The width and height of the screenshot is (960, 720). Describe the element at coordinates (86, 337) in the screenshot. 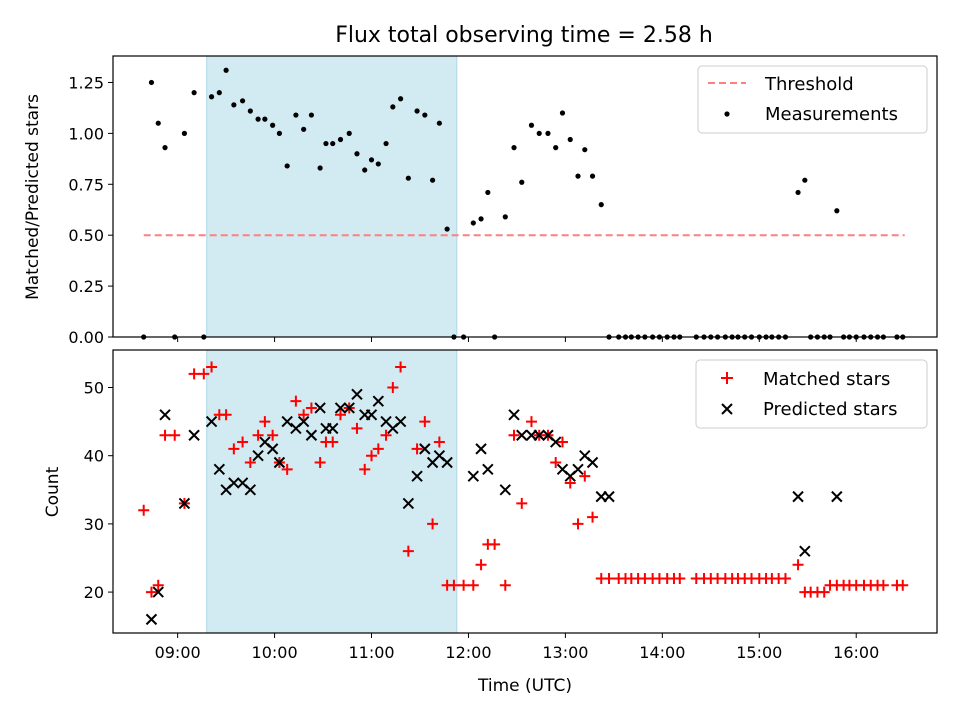

I see `top-y-tick-label: 0.00` at that location.